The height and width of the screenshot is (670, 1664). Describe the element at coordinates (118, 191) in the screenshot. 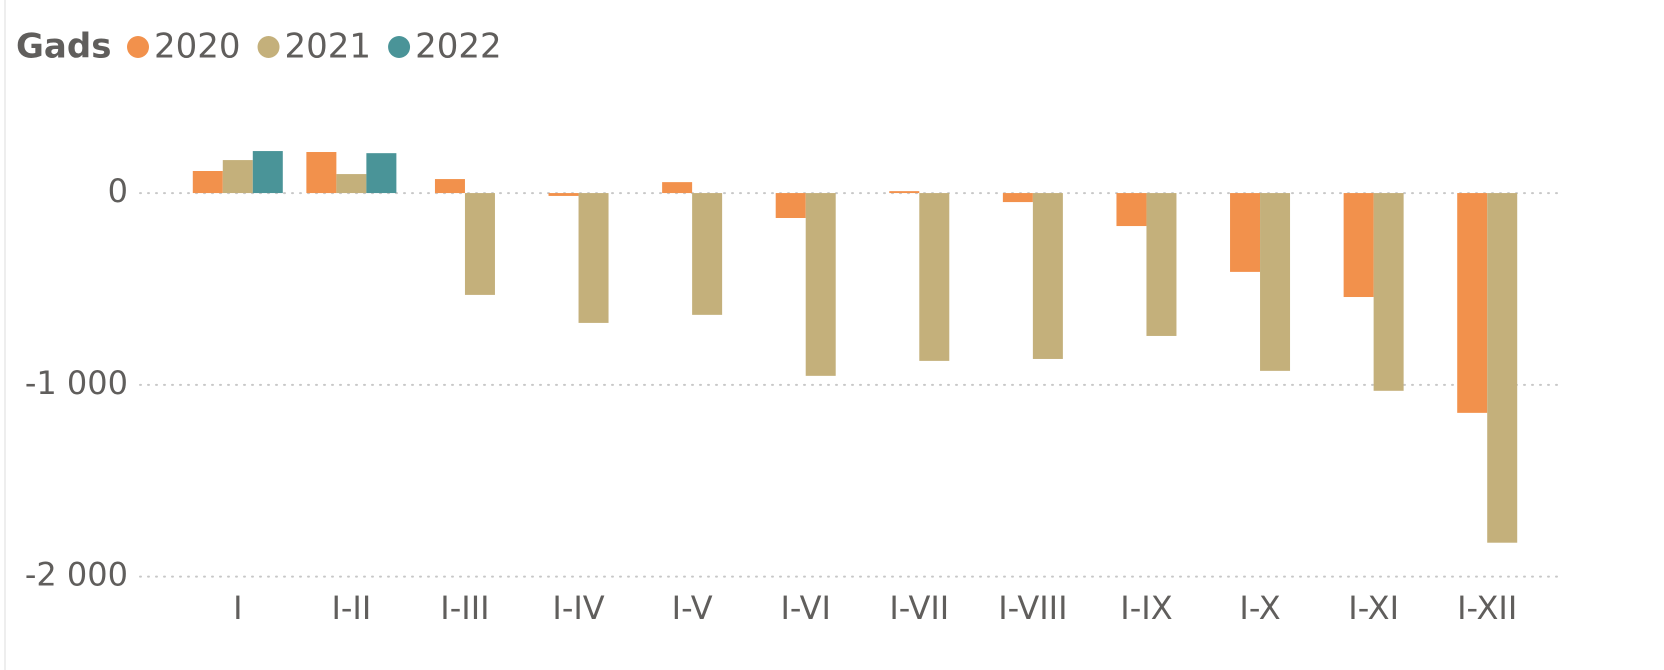

I see `y-tick-label: 0` at that location.